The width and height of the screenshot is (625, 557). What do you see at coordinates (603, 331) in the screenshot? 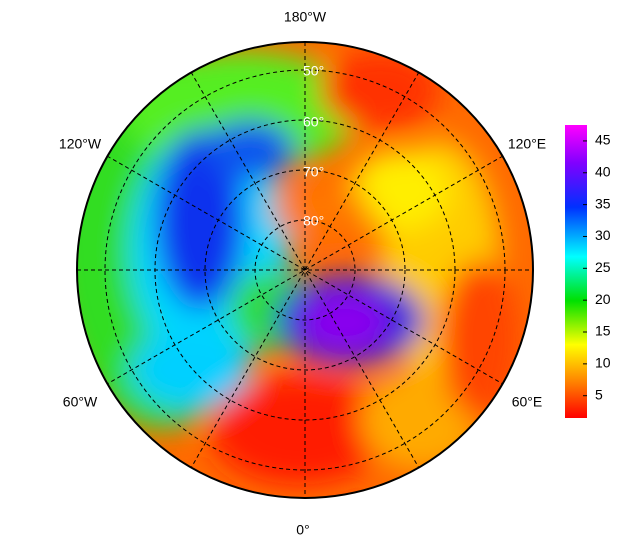
I see `colorbar-tick-label: 15` at bounding box center [603, 331].